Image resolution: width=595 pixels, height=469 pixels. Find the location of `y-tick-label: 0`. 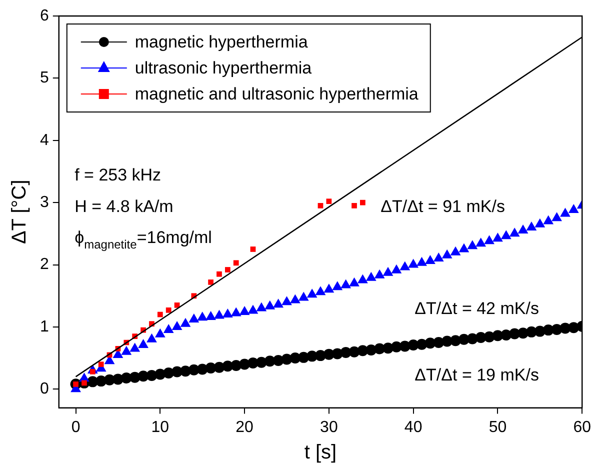

y-tick-label: 0 is located at coordinates (44, 389).